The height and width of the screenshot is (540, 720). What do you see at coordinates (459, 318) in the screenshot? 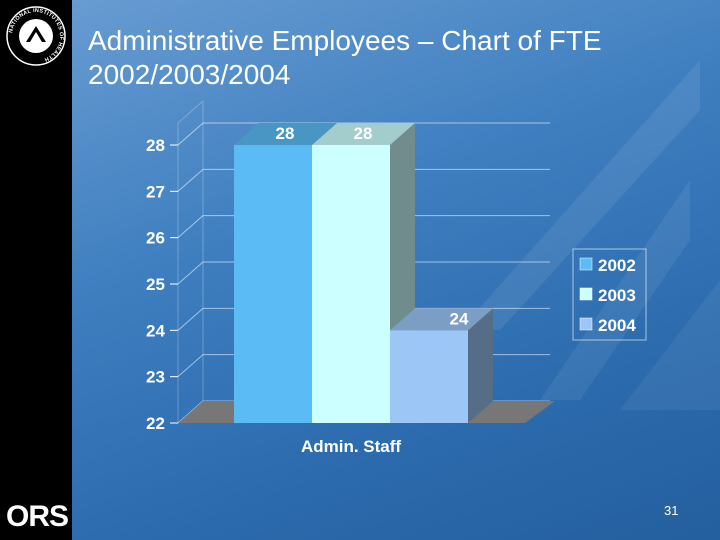
I see `data-label-2004: 24` at bounding box center [459, 318].